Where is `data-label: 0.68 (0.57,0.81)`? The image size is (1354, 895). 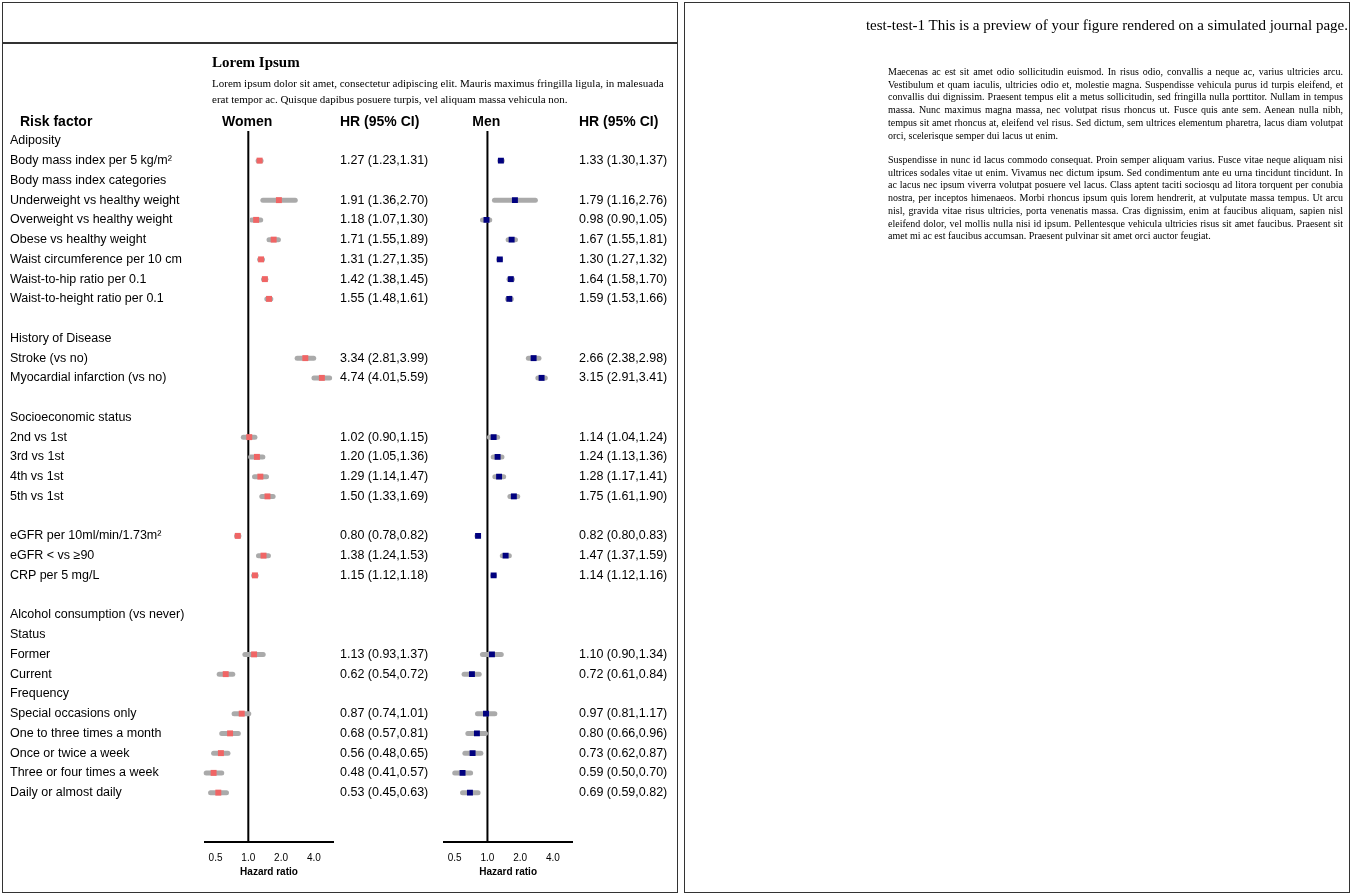 data-label: 0.68 (0.57,0.81) is located at coordinates (384, 732).